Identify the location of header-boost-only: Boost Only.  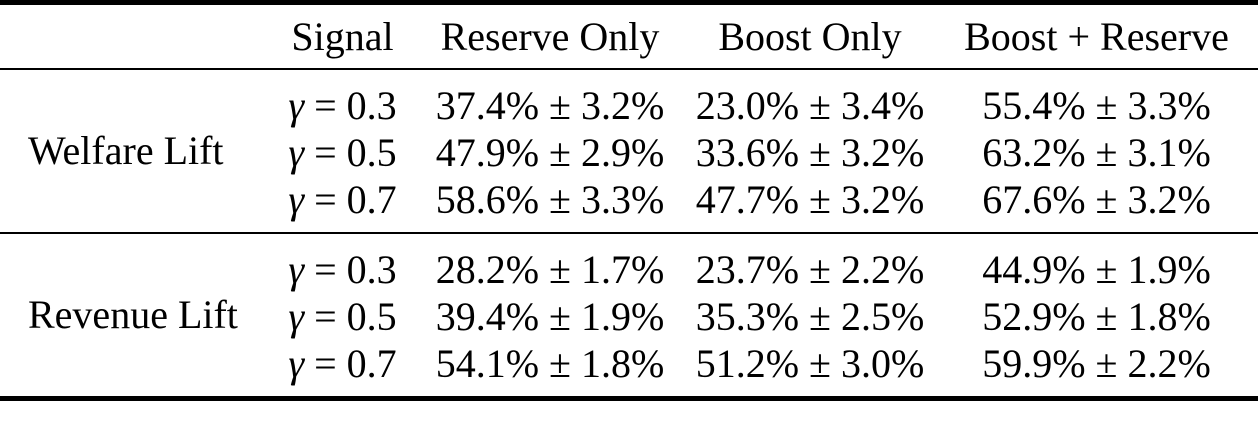
(810, 36).